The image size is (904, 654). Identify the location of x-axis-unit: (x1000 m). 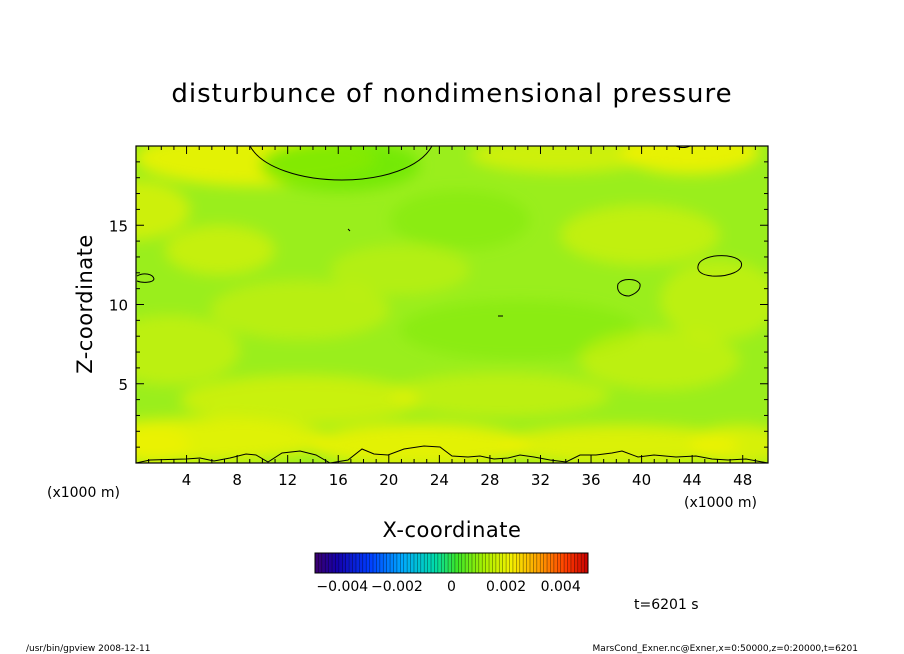
(720, 503).